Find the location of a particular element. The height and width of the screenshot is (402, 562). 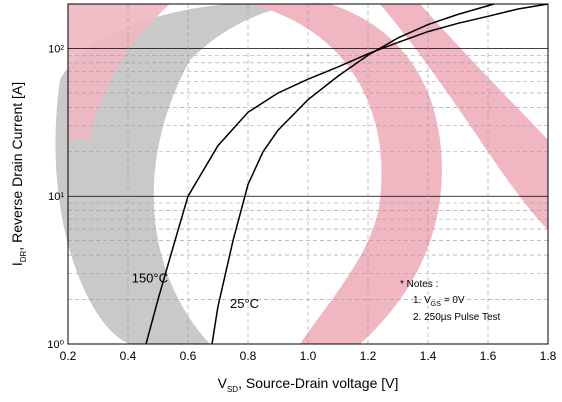

x-tick-label: 0.8 is located at coordinates (248, 356).